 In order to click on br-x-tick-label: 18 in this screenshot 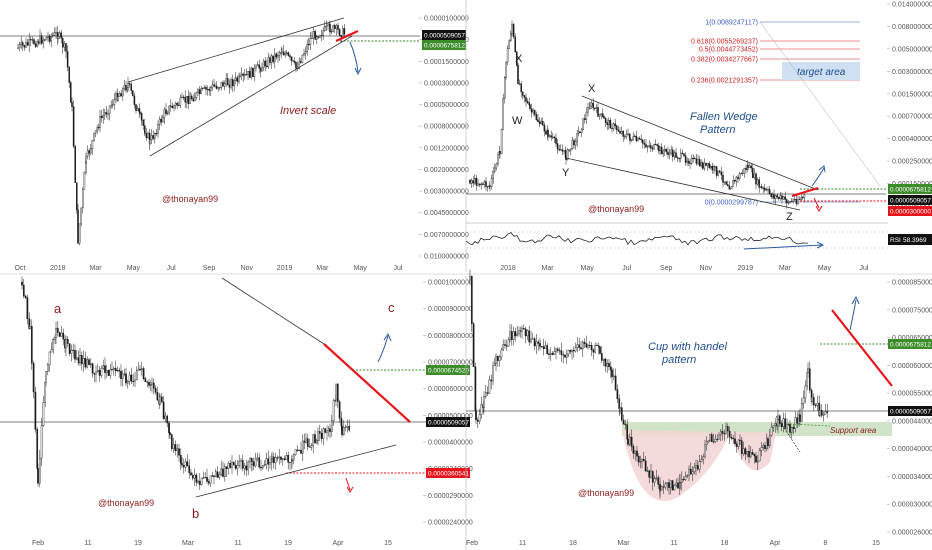, I will do `click(725, 543)`.